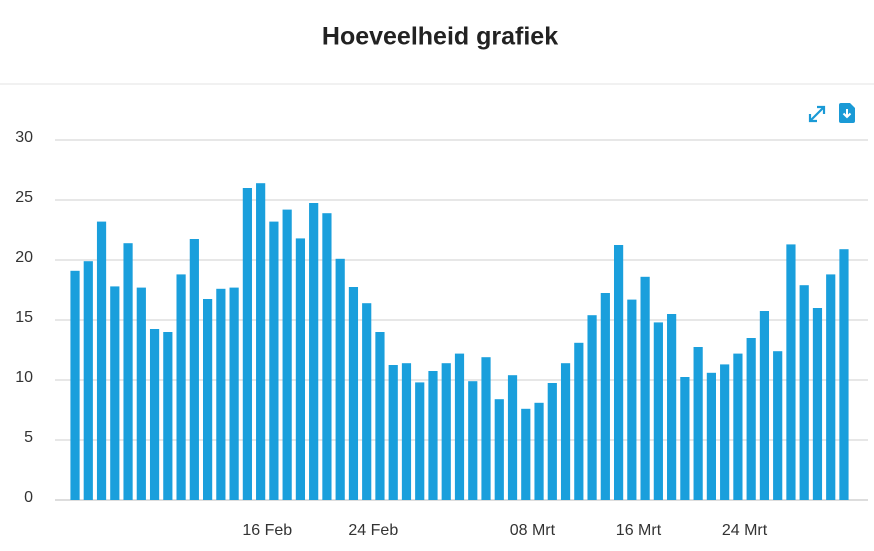  Describe the element at coordinates (745, 530) in the screenshot. I see `x-tick-label: 24 Mrt` at that location.